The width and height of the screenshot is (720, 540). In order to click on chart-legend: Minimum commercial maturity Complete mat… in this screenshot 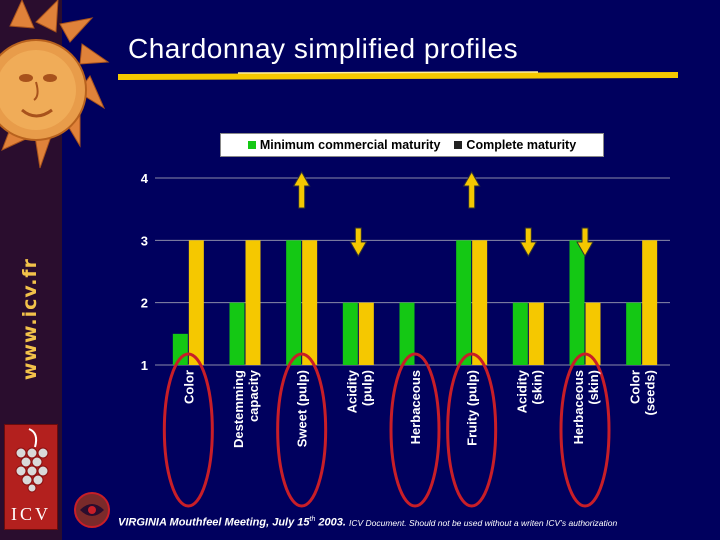, I will do `click(412, 145)`.